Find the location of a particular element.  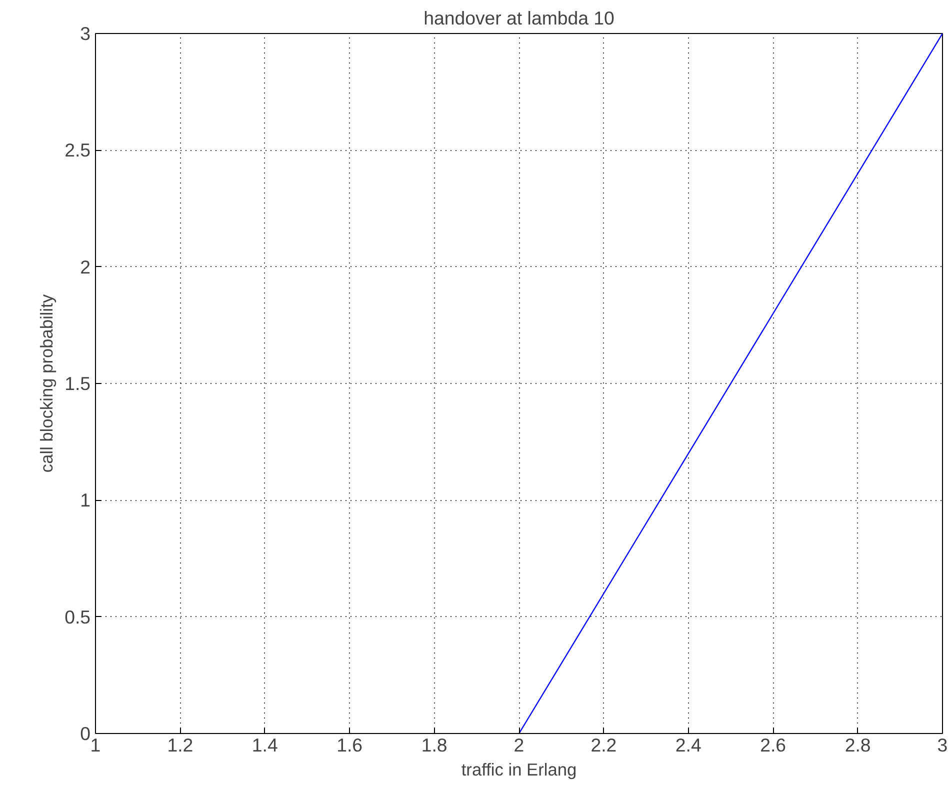

x-tick-label: 2.6 is located at coordinates (773, 745).